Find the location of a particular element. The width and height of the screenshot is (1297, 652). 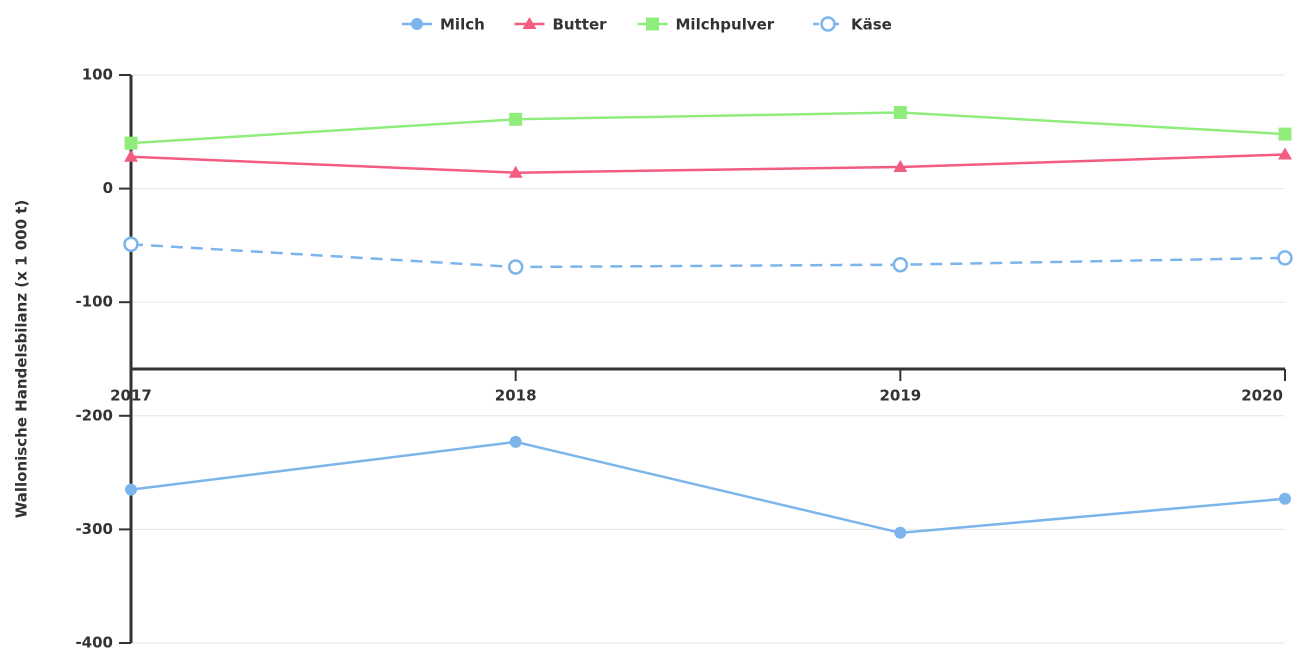

legend-label: Butter is located at coordinates (580, 25).